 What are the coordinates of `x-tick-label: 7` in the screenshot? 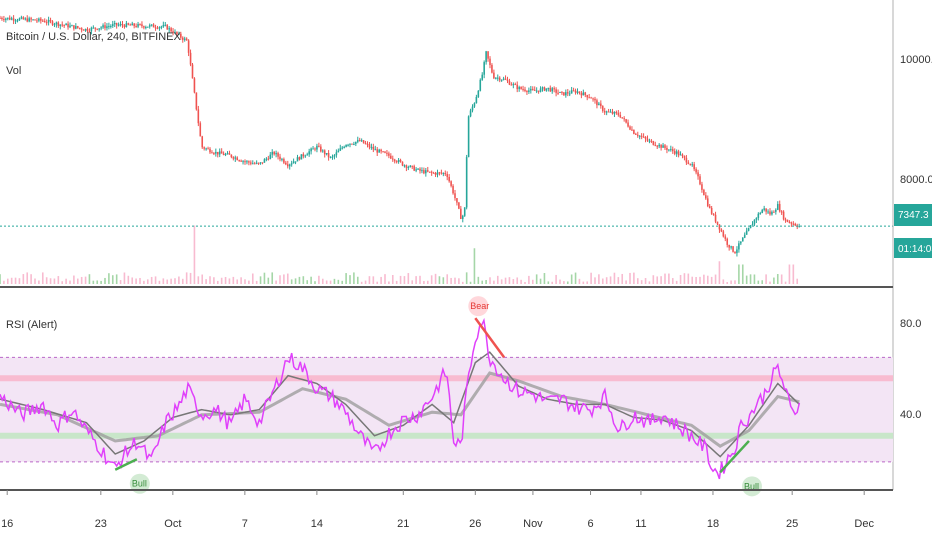 It's located at (245, 524).